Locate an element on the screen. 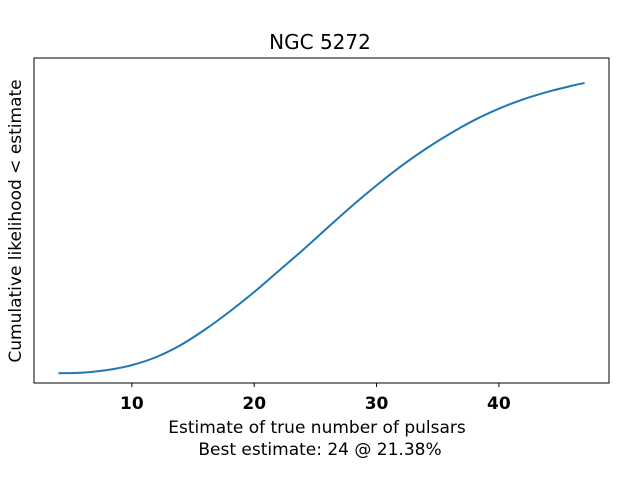 This screenshot has height=480, width=640. x-tick-label: 10 is located at coordinates (132, 404).